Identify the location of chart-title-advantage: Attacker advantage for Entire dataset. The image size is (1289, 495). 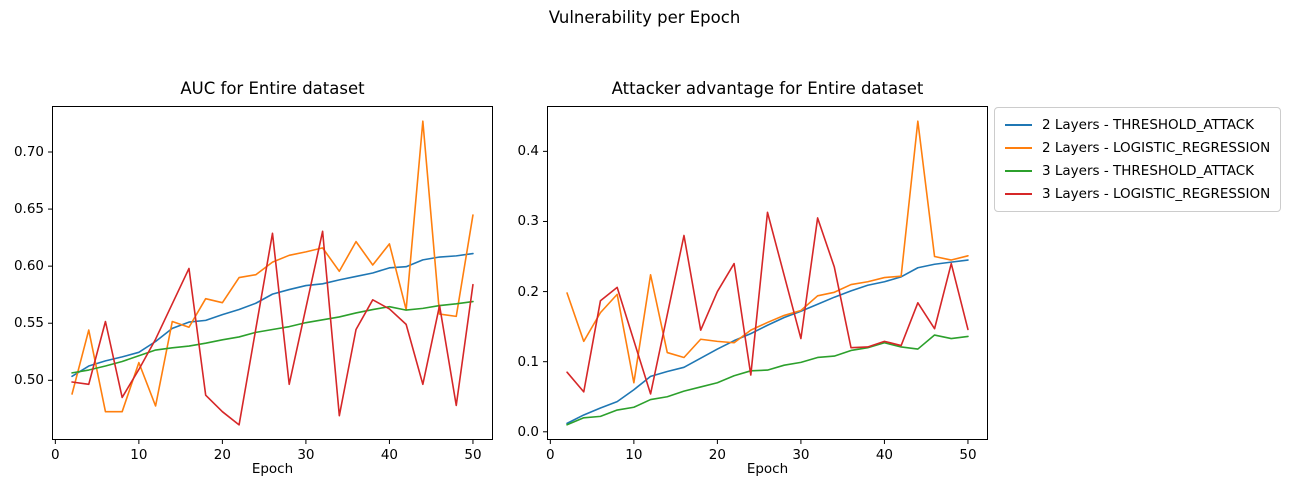
(767, 88).